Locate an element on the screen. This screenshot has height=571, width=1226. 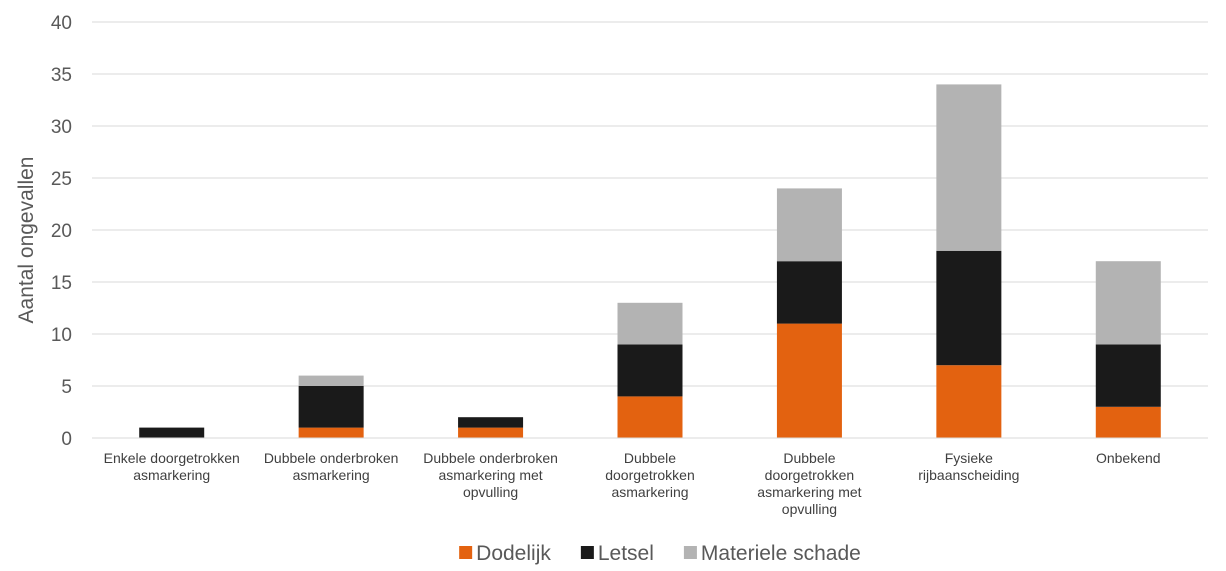
x-tick-label: Dubbele doorgetrokken asmarkering is located at coordinates (650, 475).